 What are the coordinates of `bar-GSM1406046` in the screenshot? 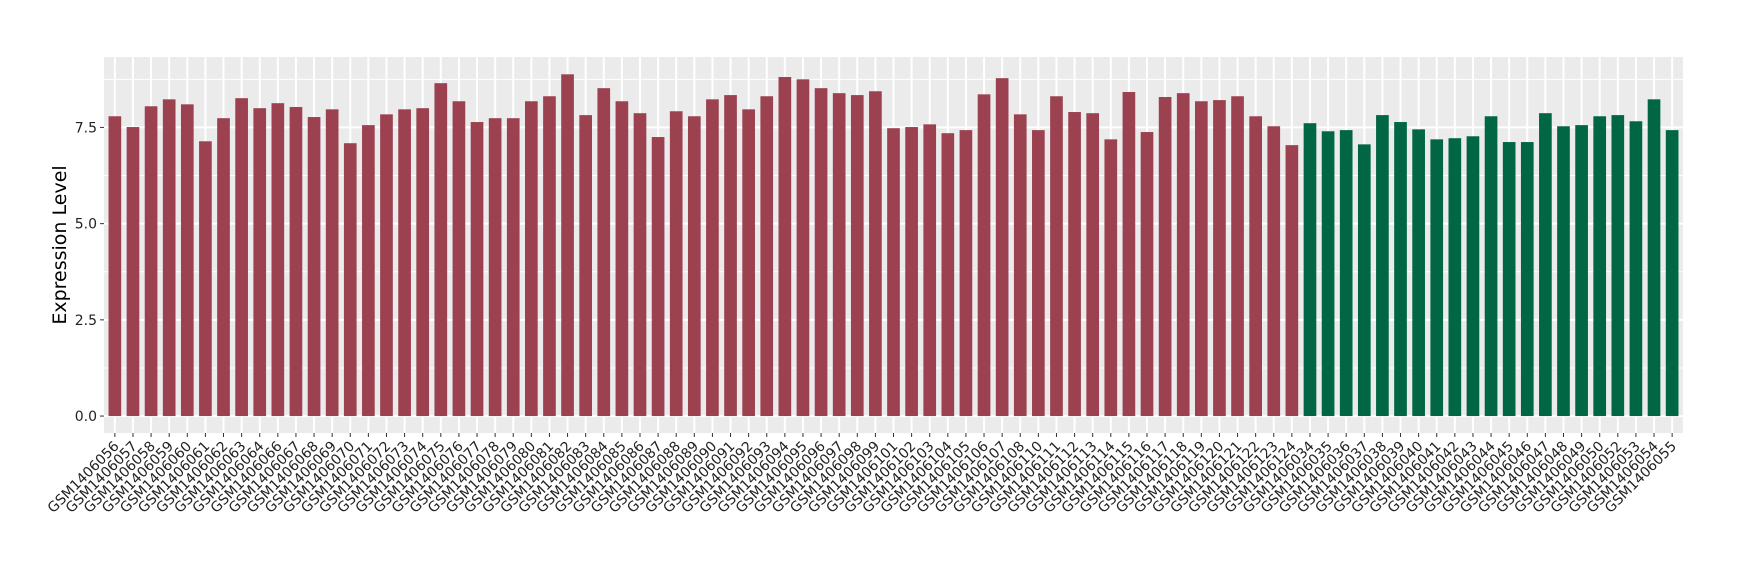 It's located at (1527, 279).